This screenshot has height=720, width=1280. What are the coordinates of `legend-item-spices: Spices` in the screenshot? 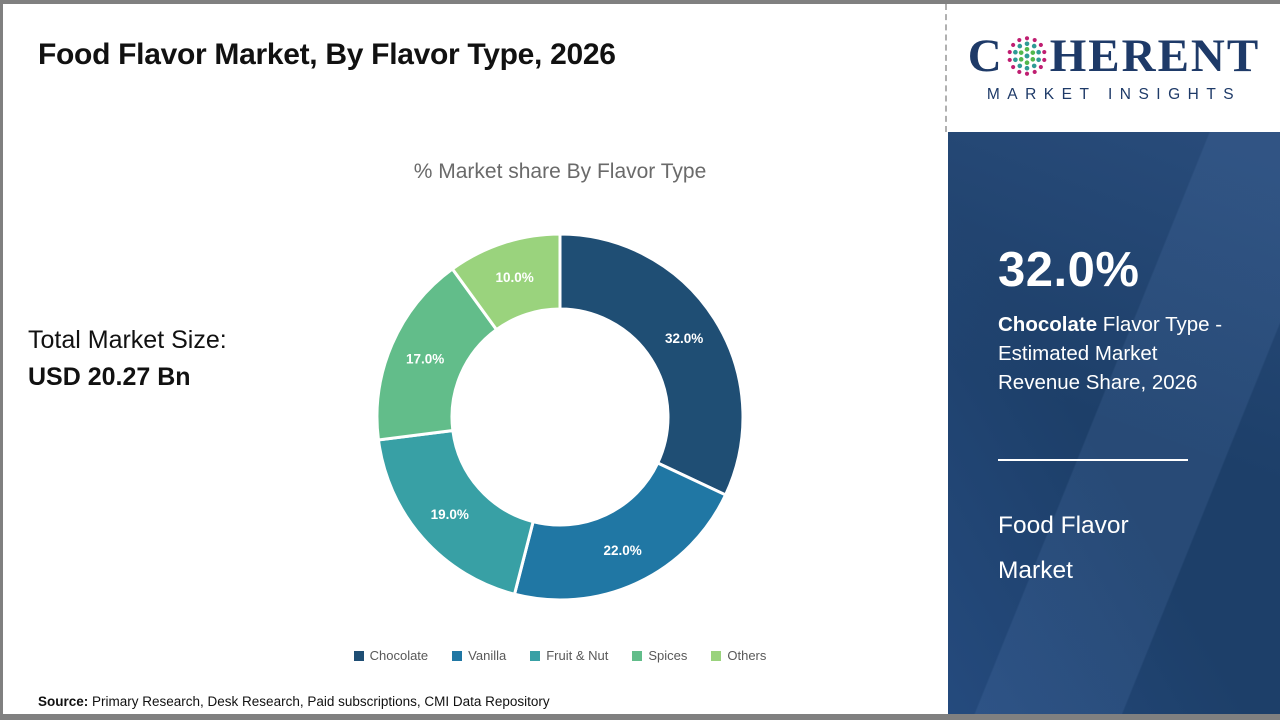 It's located at (659, 655).